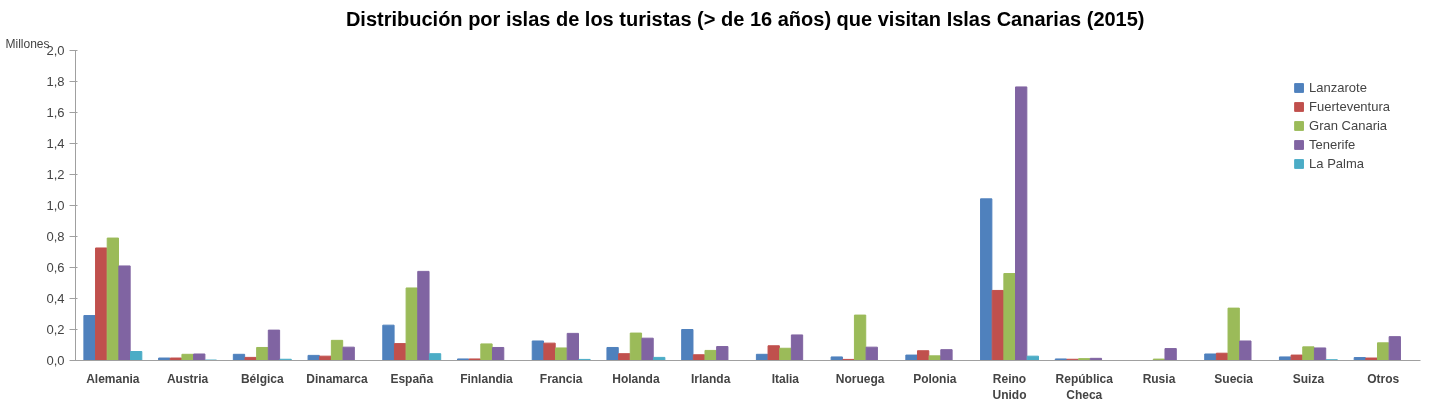  What do you see at coordinates (55, 112) in the screenshot?
I see `y-tick-label: 1,6` at bounding box center [55, 112].